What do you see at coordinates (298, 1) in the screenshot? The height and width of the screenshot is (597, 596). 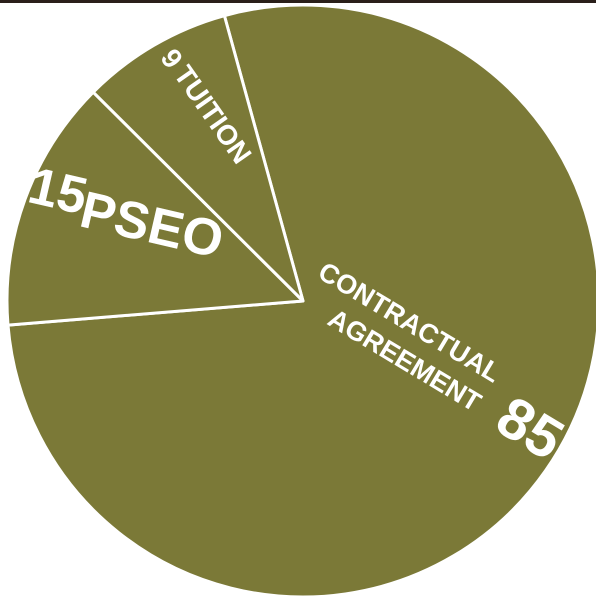 I see `top-rule` at bounding box center [298, 1].